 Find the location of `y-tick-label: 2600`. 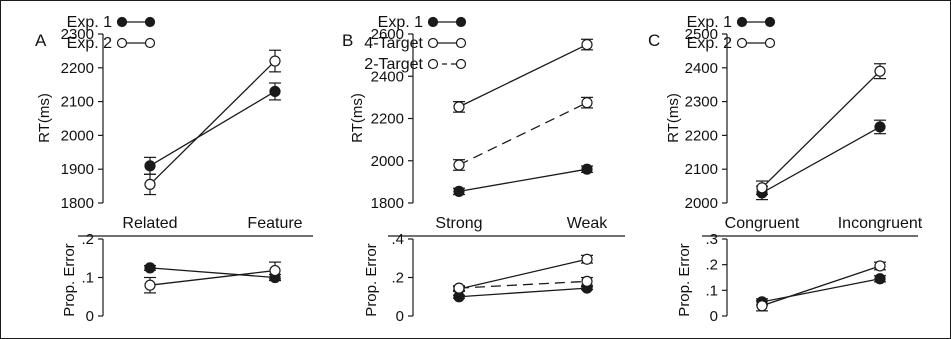

y-tick-label: 2600 is located at coordinates (387, 34).